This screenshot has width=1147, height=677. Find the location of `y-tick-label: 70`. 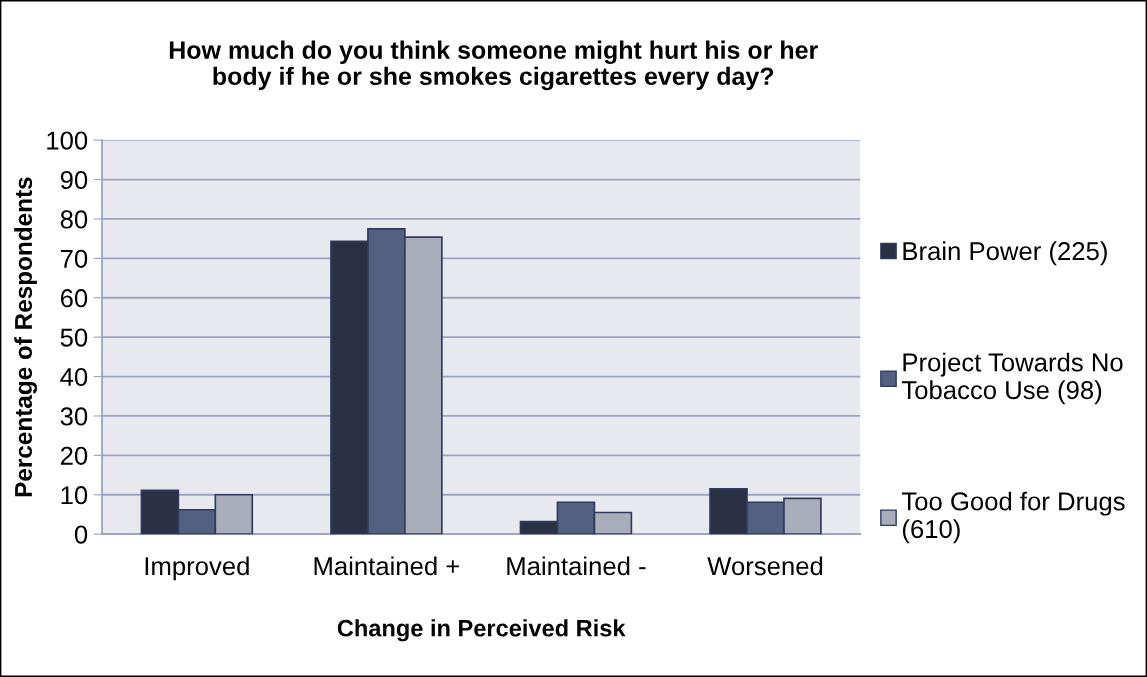

y-tick-label: 70 is located at coordinates (74, 258).